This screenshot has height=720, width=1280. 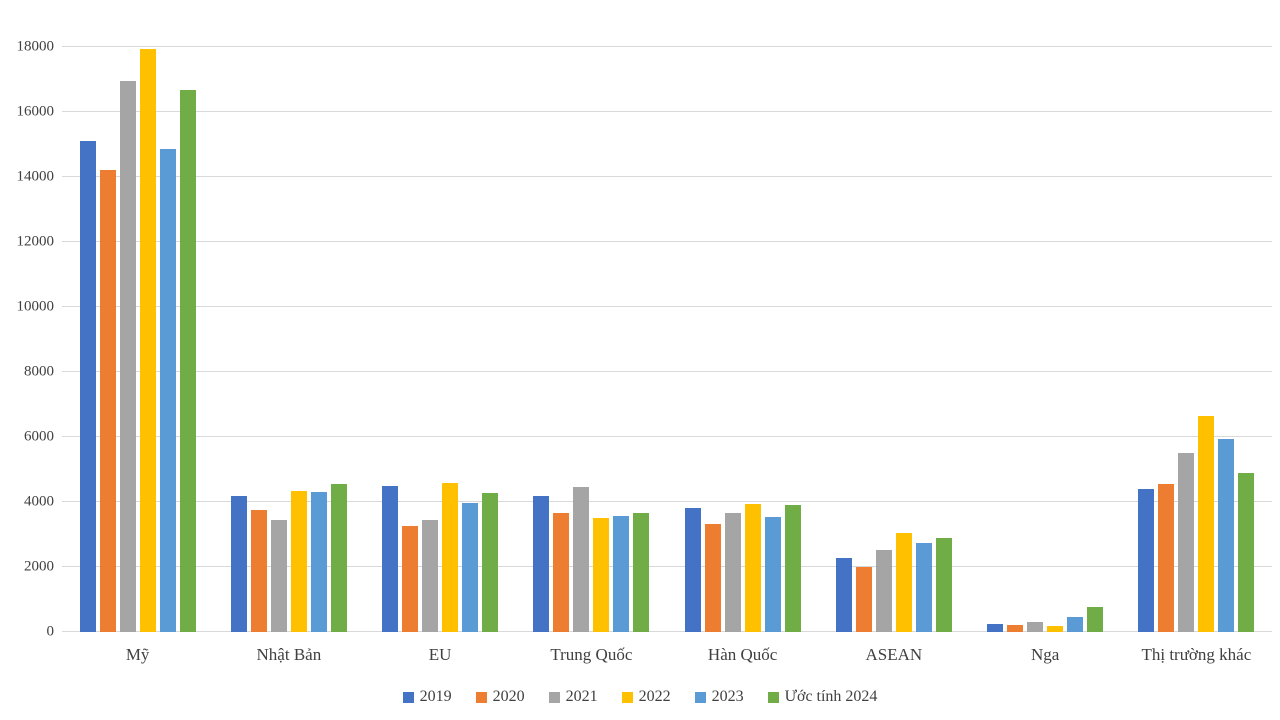 I want to click on legend-item: 2022, so click(x=646, y=697).